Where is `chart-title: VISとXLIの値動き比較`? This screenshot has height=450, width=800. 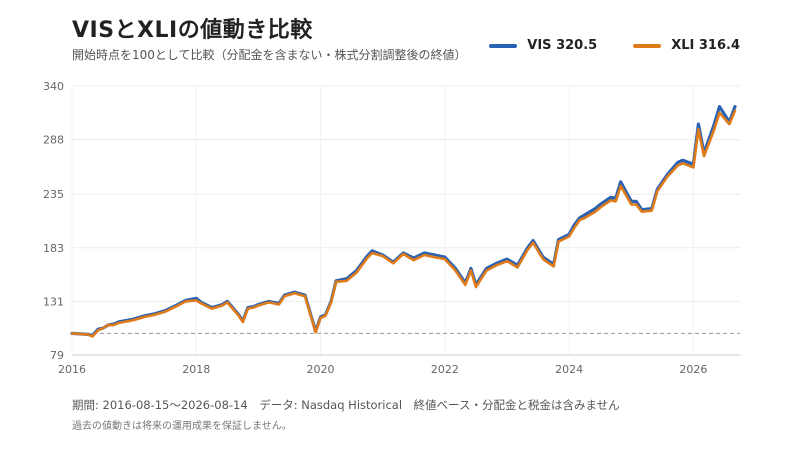 chart-title: VISとXLIの値動き比較 is located at coordinates (192, 30).